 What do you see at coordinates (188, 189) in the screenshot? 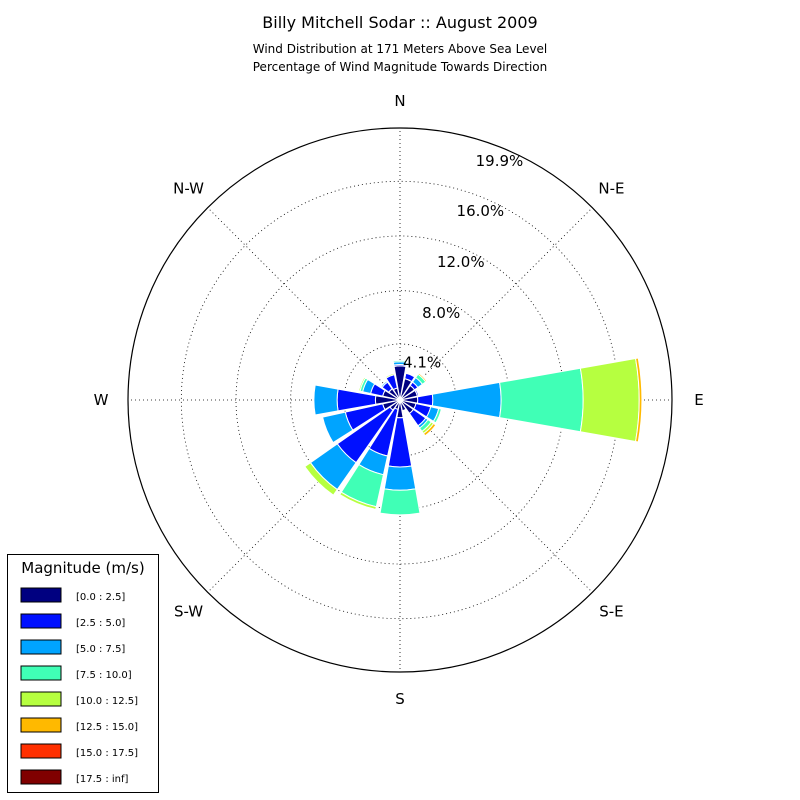
I see `direction-label: N-W` at bounding box center [188, 189].